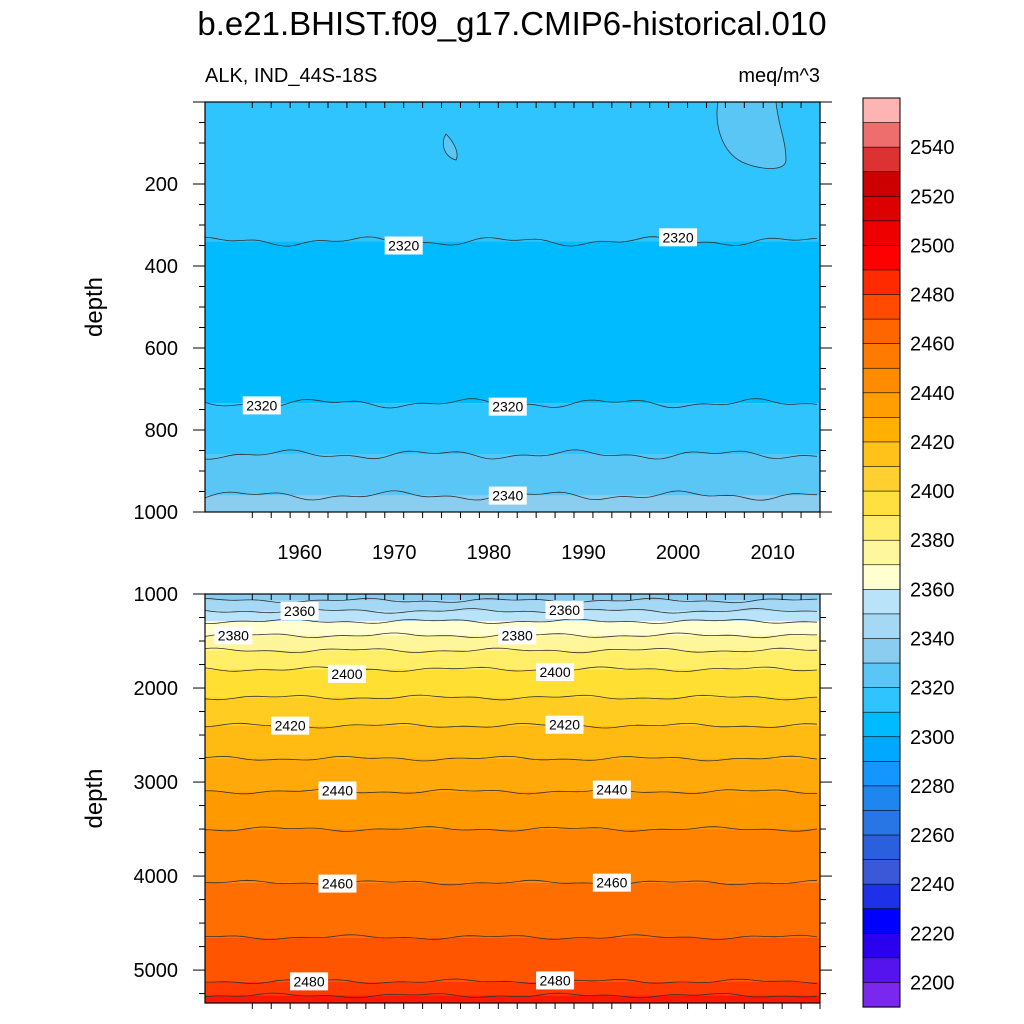  I want to click on colorbar-label: 2400, so click(932, 492).